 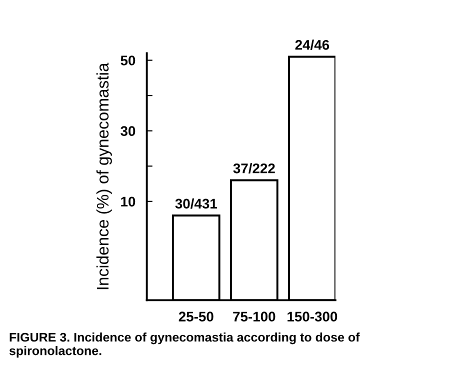 What do you see at coordinates (128, 131) in the screenshot?
I see `y-tick-label: 30` at bounding box center [128, 131].